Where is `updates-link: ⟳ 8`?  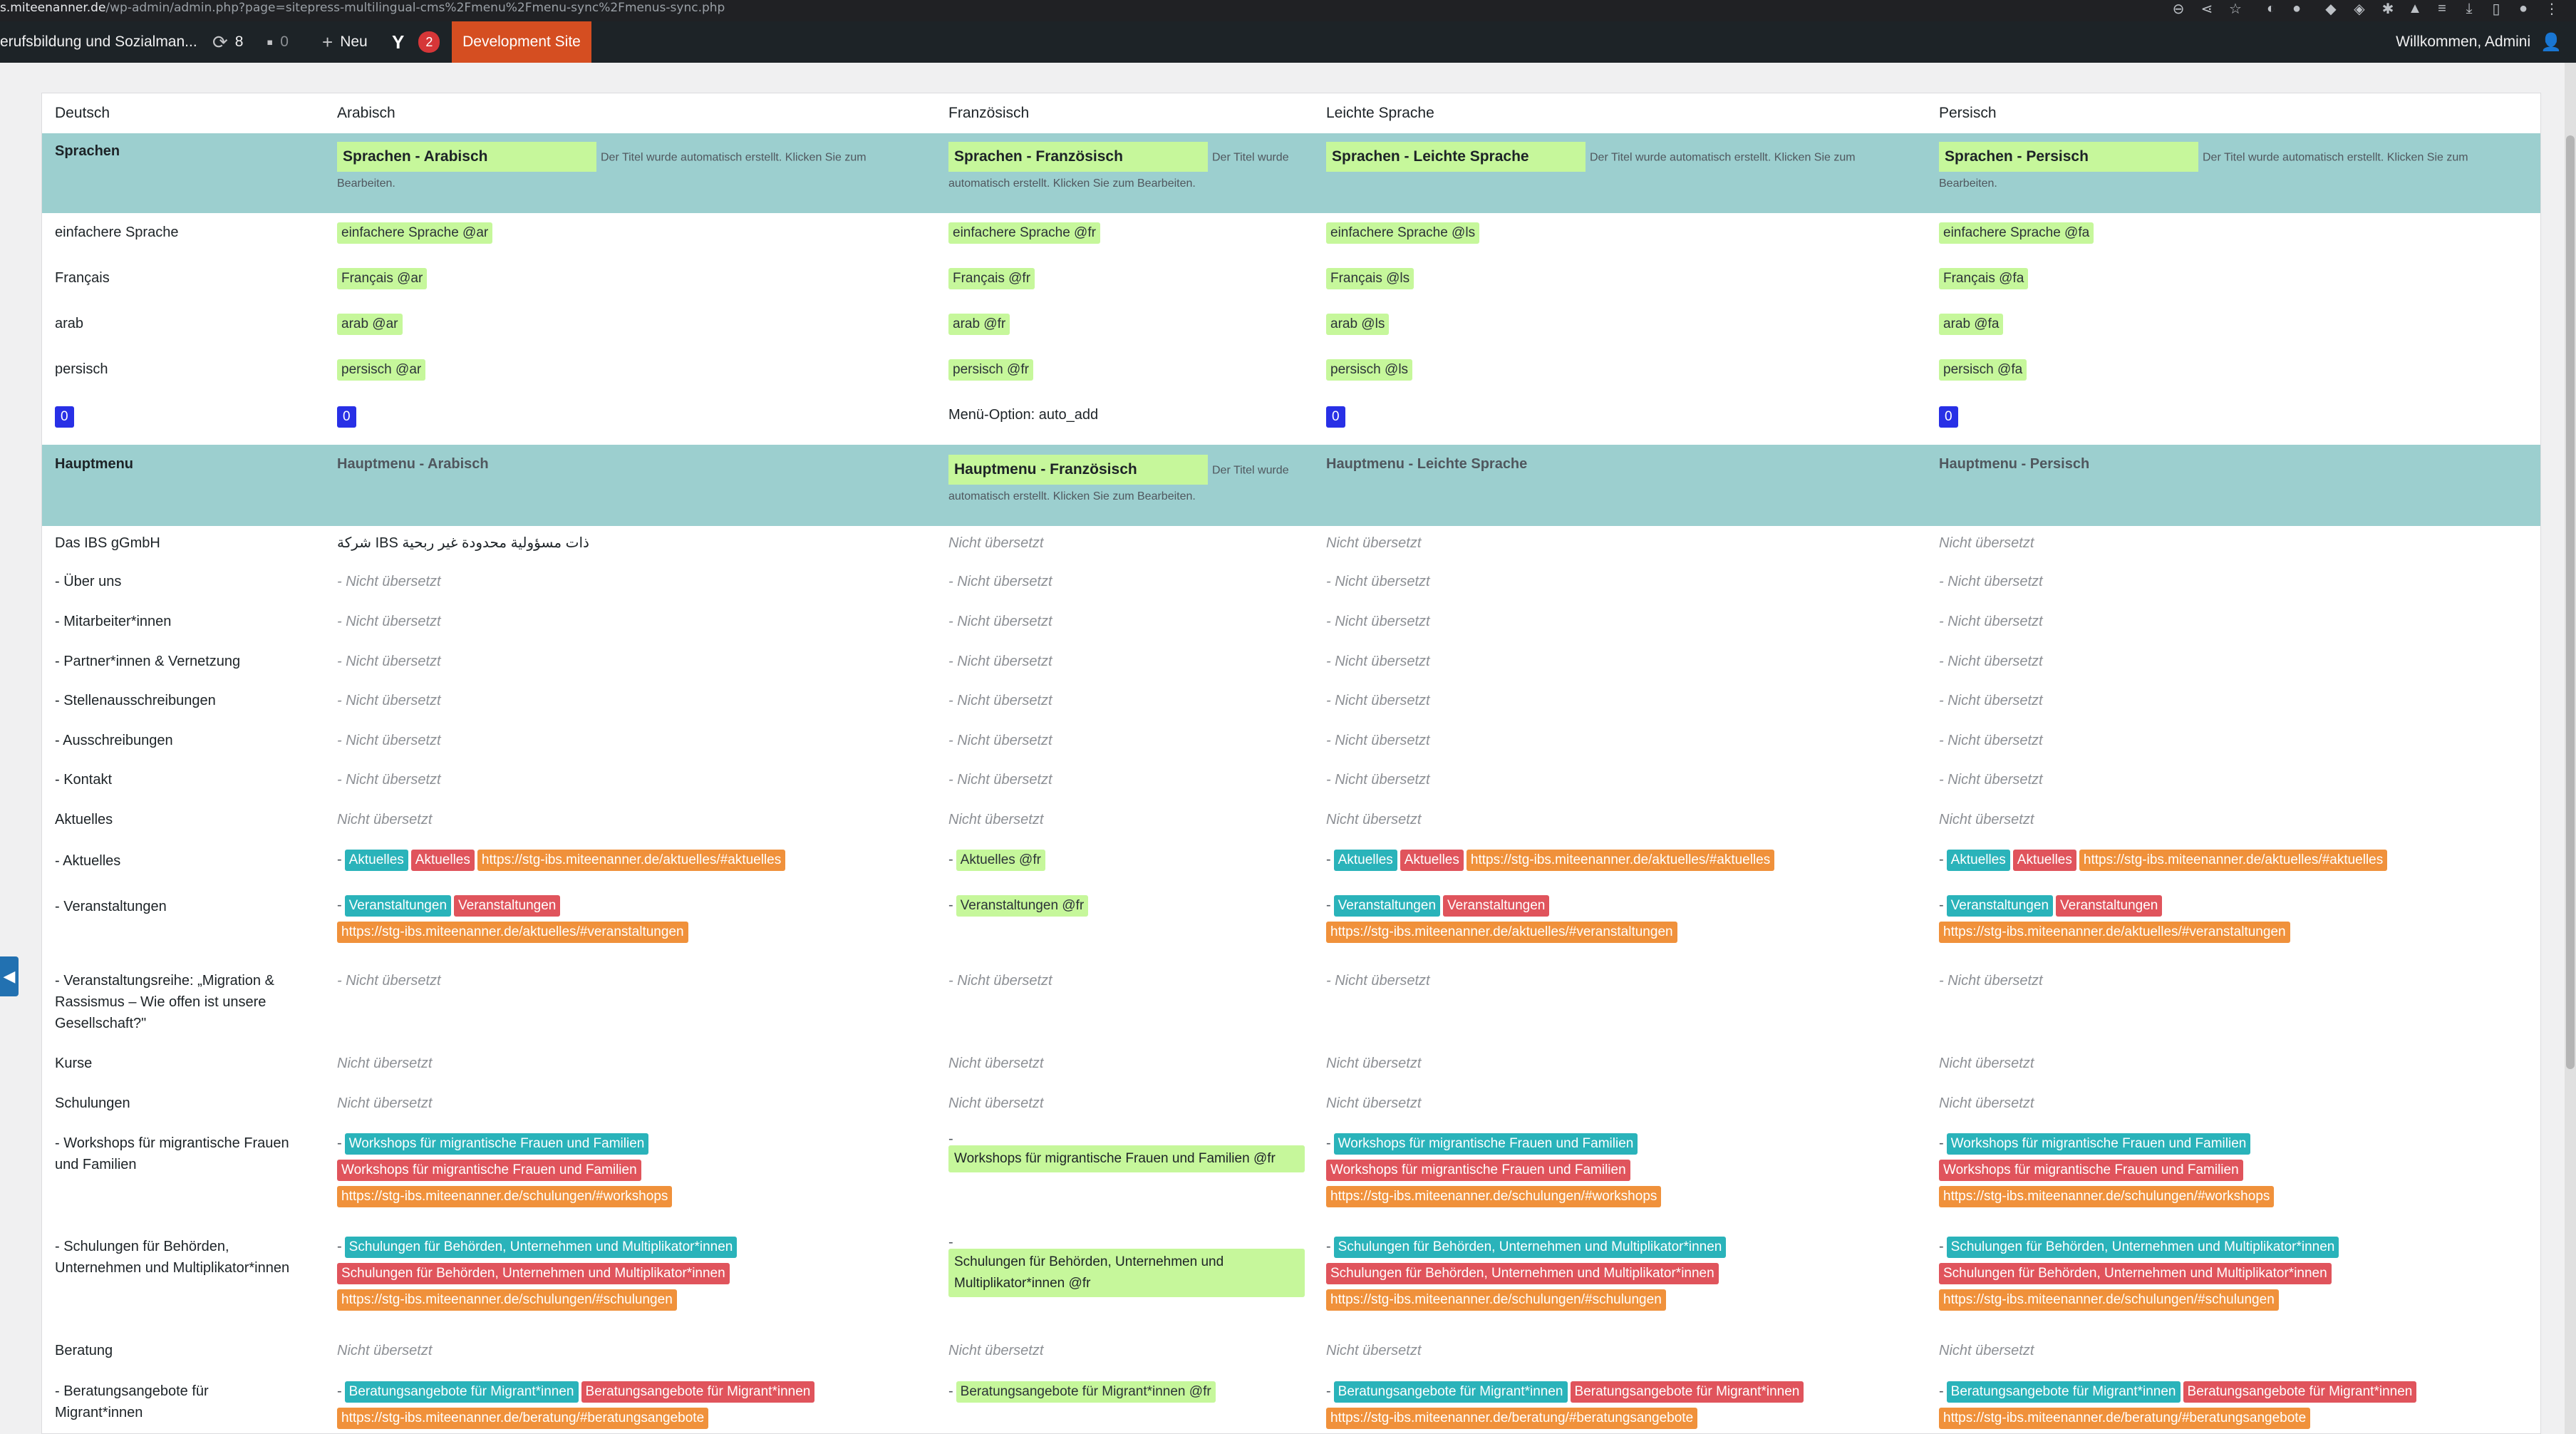
updates-link: ⟳ 8 is located at coordinates (228, 42).